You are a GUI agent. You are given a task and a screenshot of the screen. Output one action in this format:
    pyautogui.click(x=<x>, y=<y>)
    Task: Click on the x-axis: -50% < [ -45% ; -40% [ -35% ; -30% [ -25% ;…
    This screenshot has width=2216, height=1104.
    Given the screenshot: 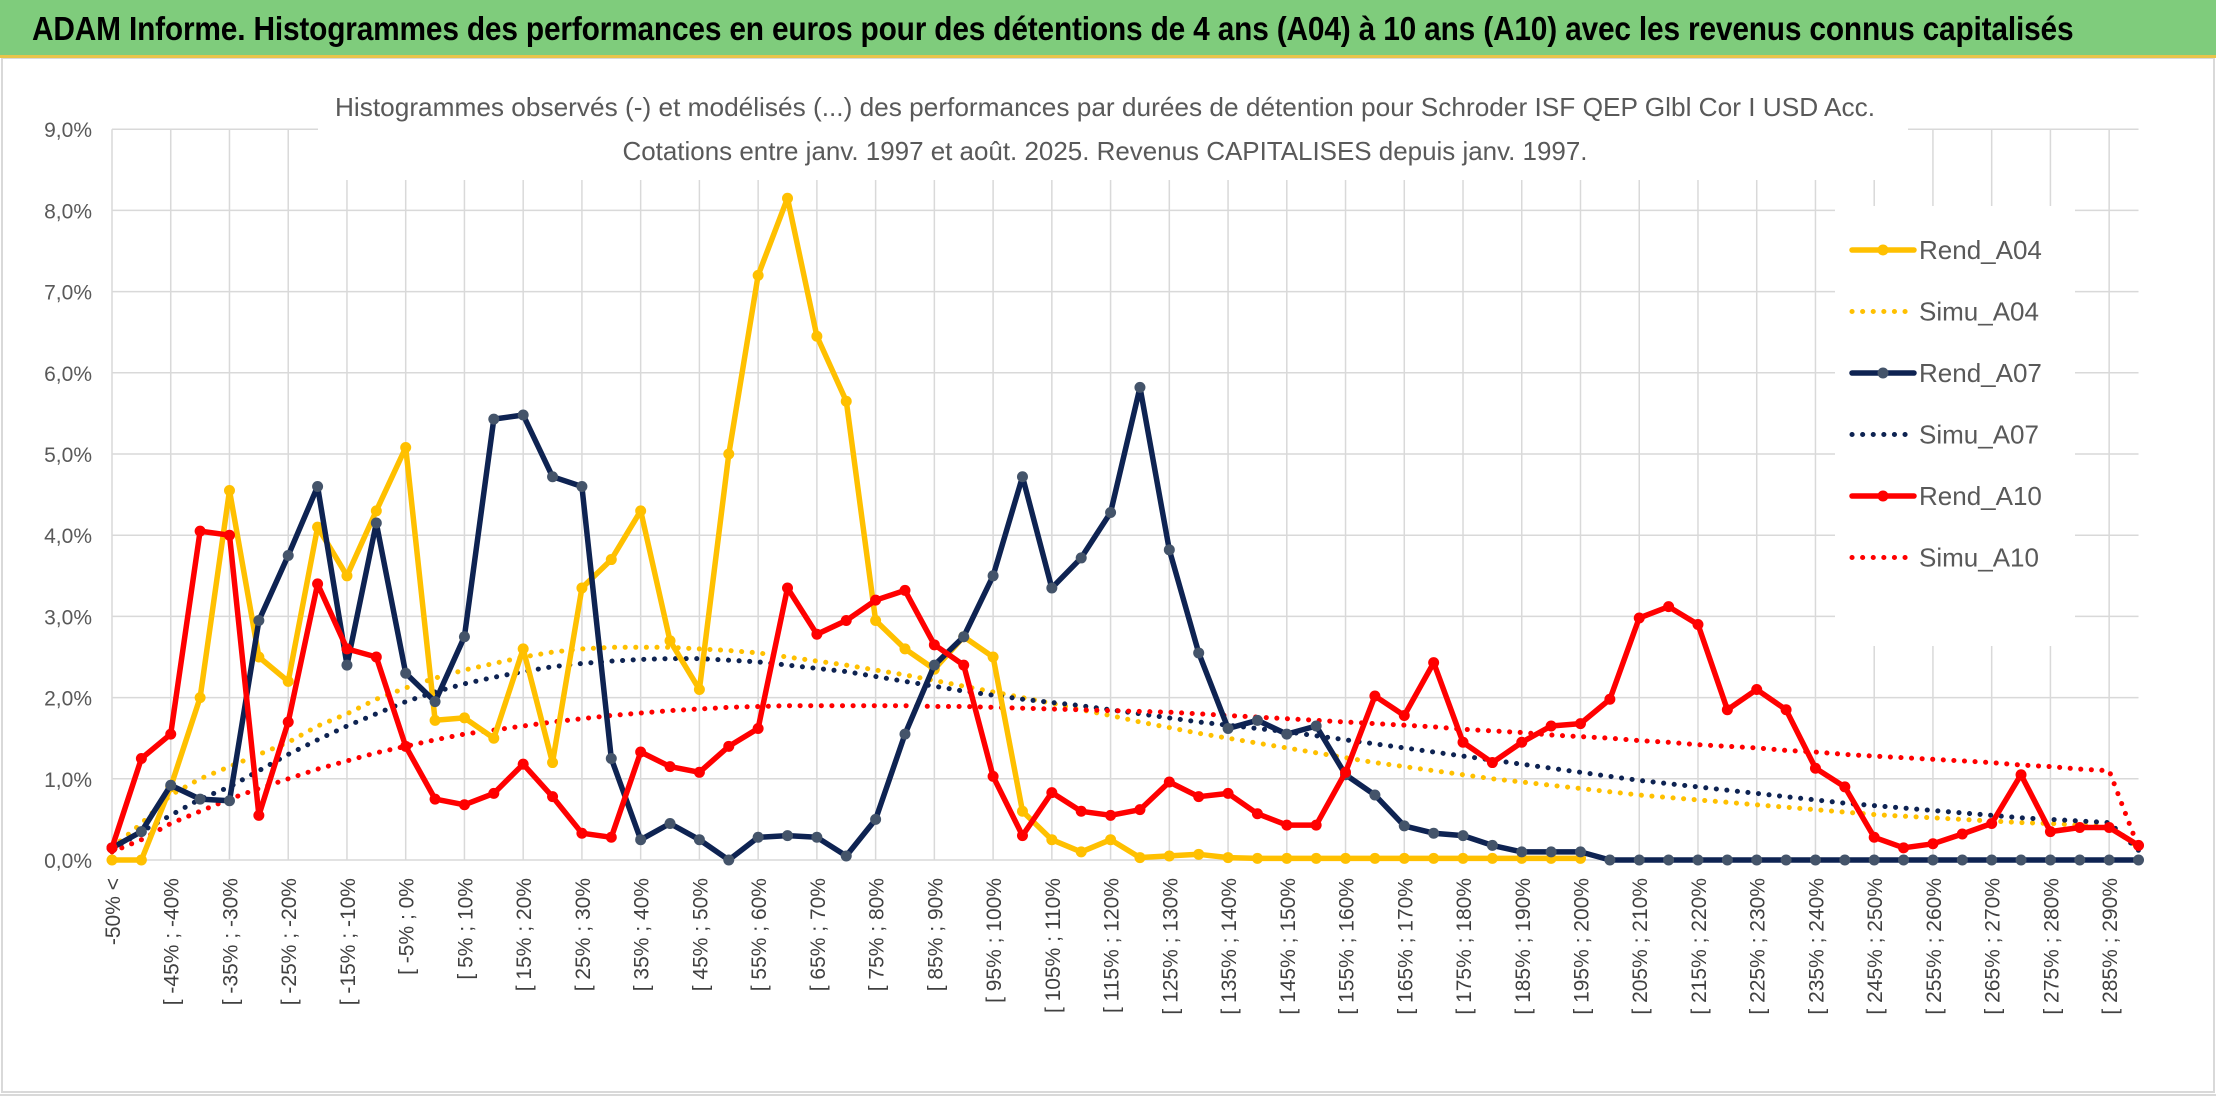 What is the action you would take?
    pyautogui.click(x=1112, y=946)
    